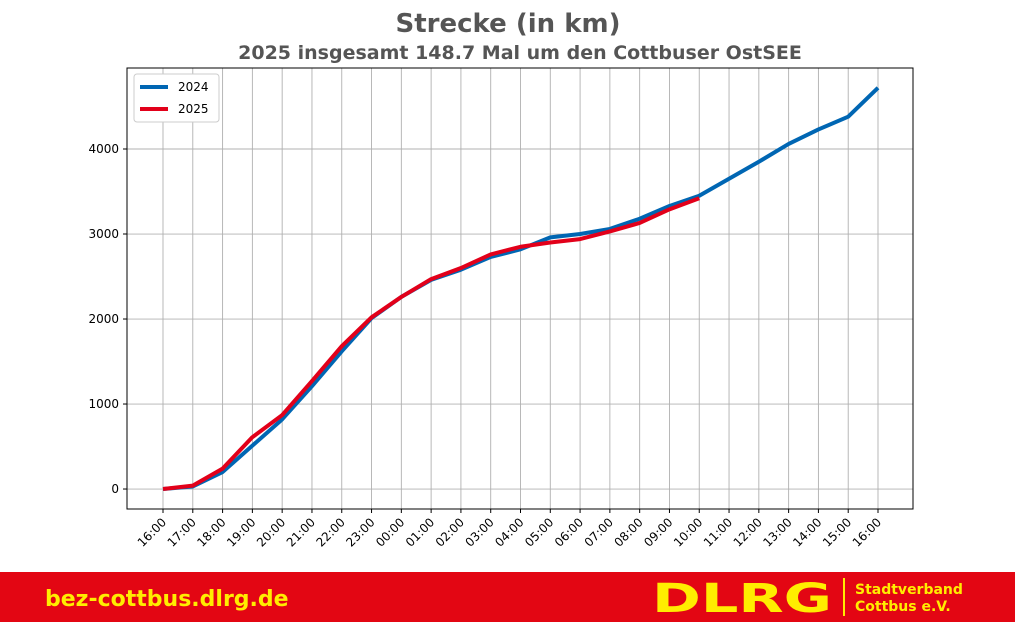 The width and height of the screenshot is (1015, 622). I want to click on y-tick-label: 3000, so click(103, 234).